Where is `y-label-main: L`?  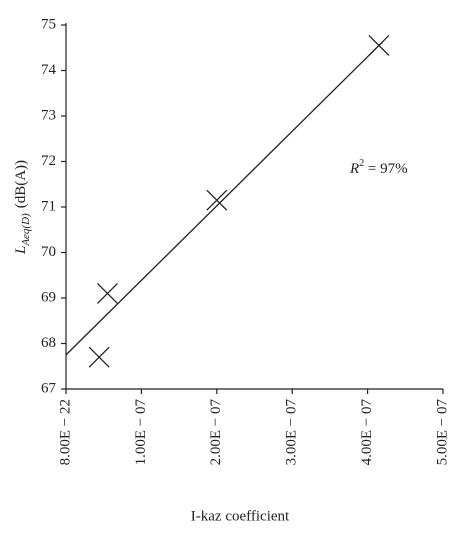
y-label-main: L is located at coordinates (21, 250).